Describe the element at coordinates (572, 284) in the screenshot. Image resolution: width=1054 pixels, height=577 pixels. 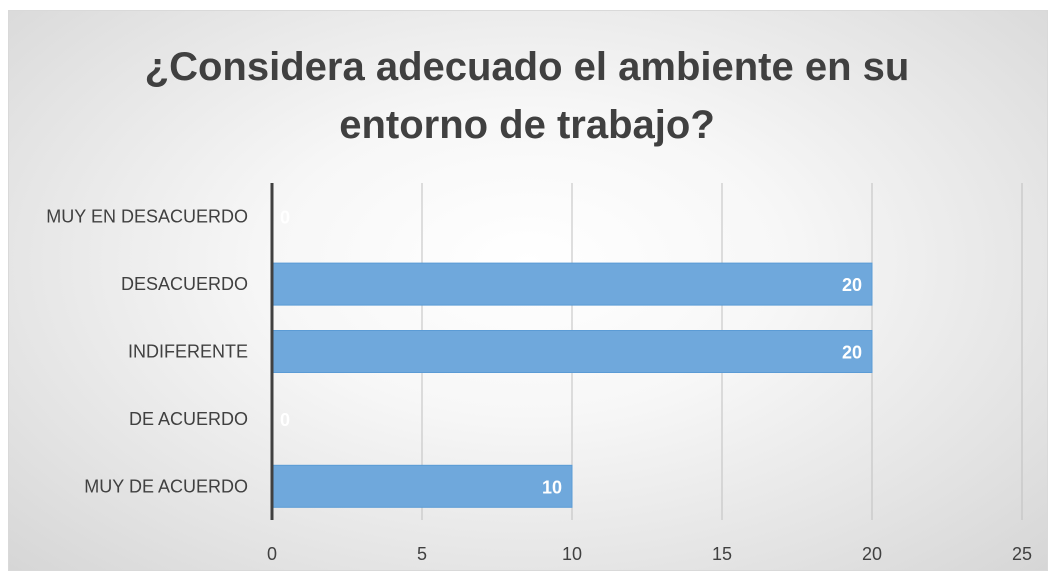
I see `bar-desacuerdo` at that location.